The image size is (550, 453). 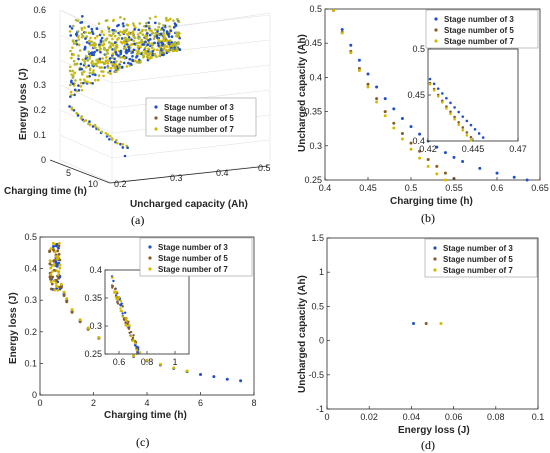 I want to click on panel-a-caption: (a), so click(x=137, y=220).